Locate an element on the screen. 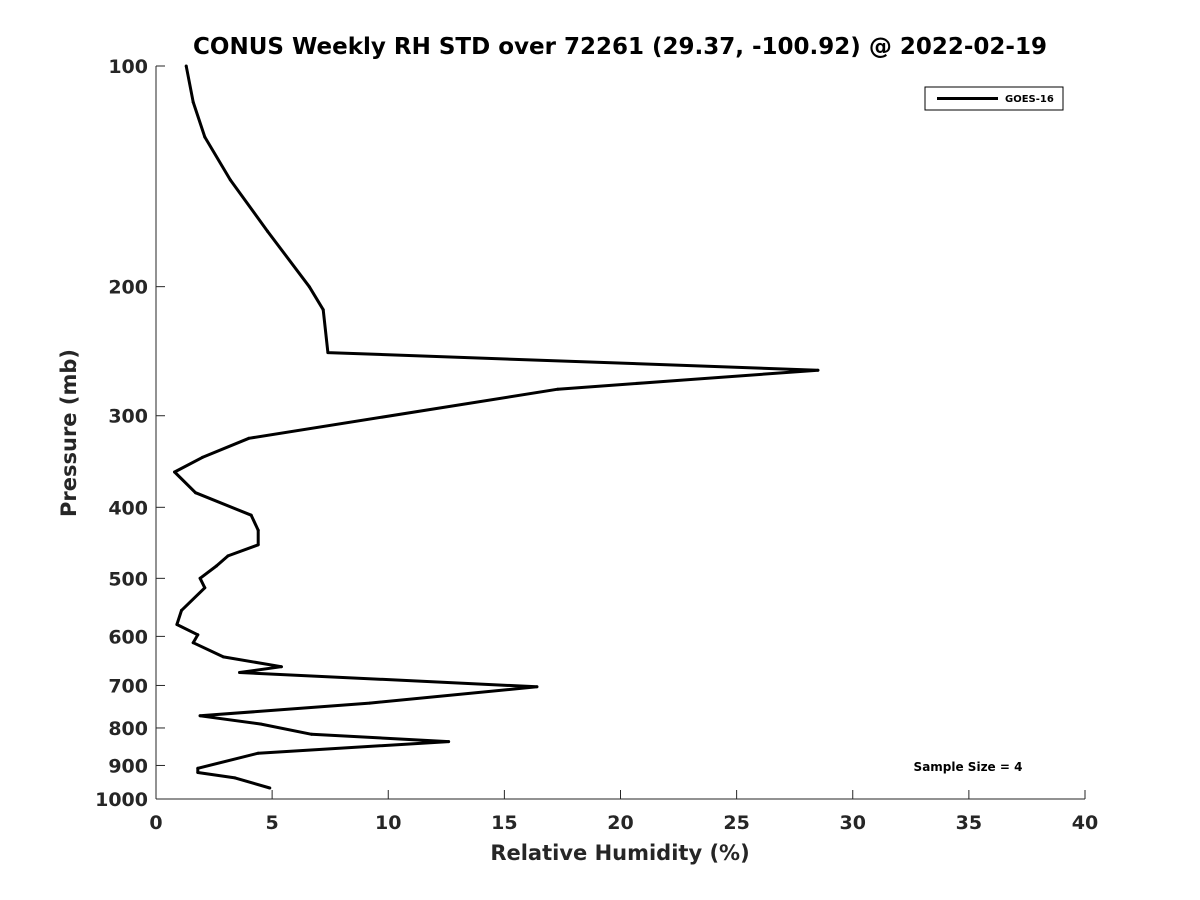 This screenshot has width=1200, height=900. x-tick-label: 35 is located at coordinates (969, 823).